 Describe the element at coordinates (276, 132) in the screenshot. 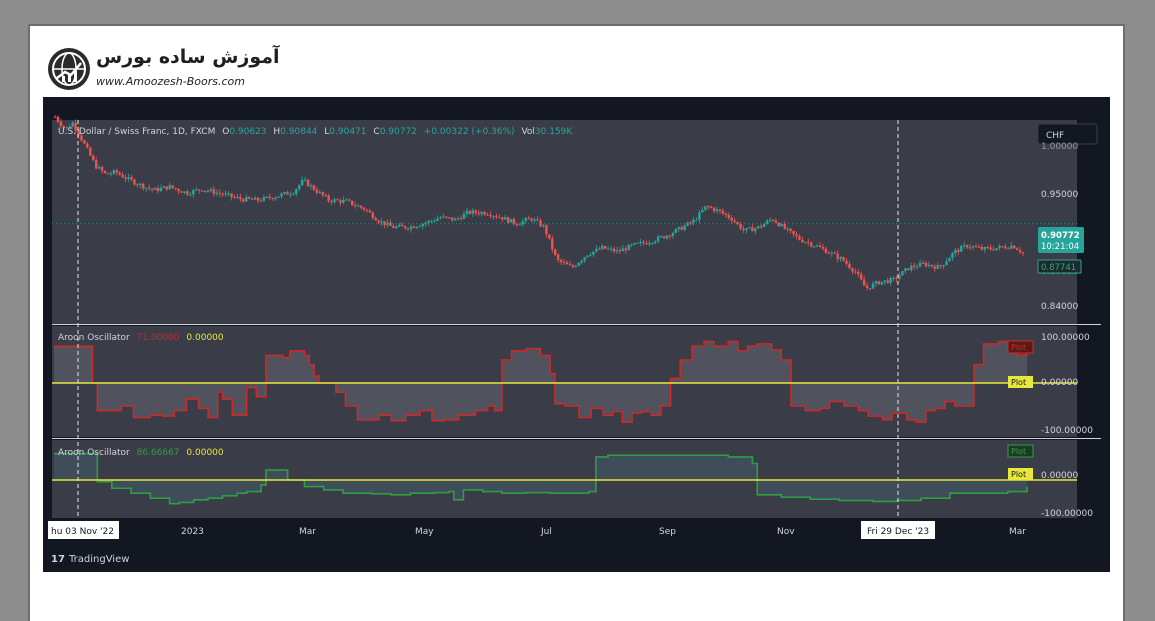

I see `high-label: H` at that location.